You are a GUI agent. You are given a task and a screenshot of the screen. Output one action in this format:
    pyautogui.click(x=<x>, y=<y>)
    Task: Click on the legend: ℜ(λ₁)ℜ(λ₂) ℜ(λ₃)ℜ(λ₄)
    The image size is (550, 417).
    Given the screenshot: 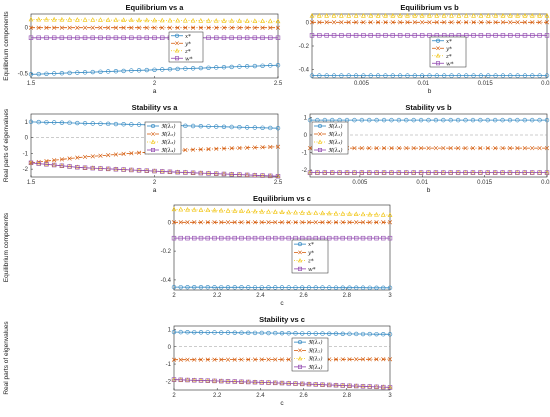 What is the action you would take?
    pyautogui.click(x=310, y=354)
    